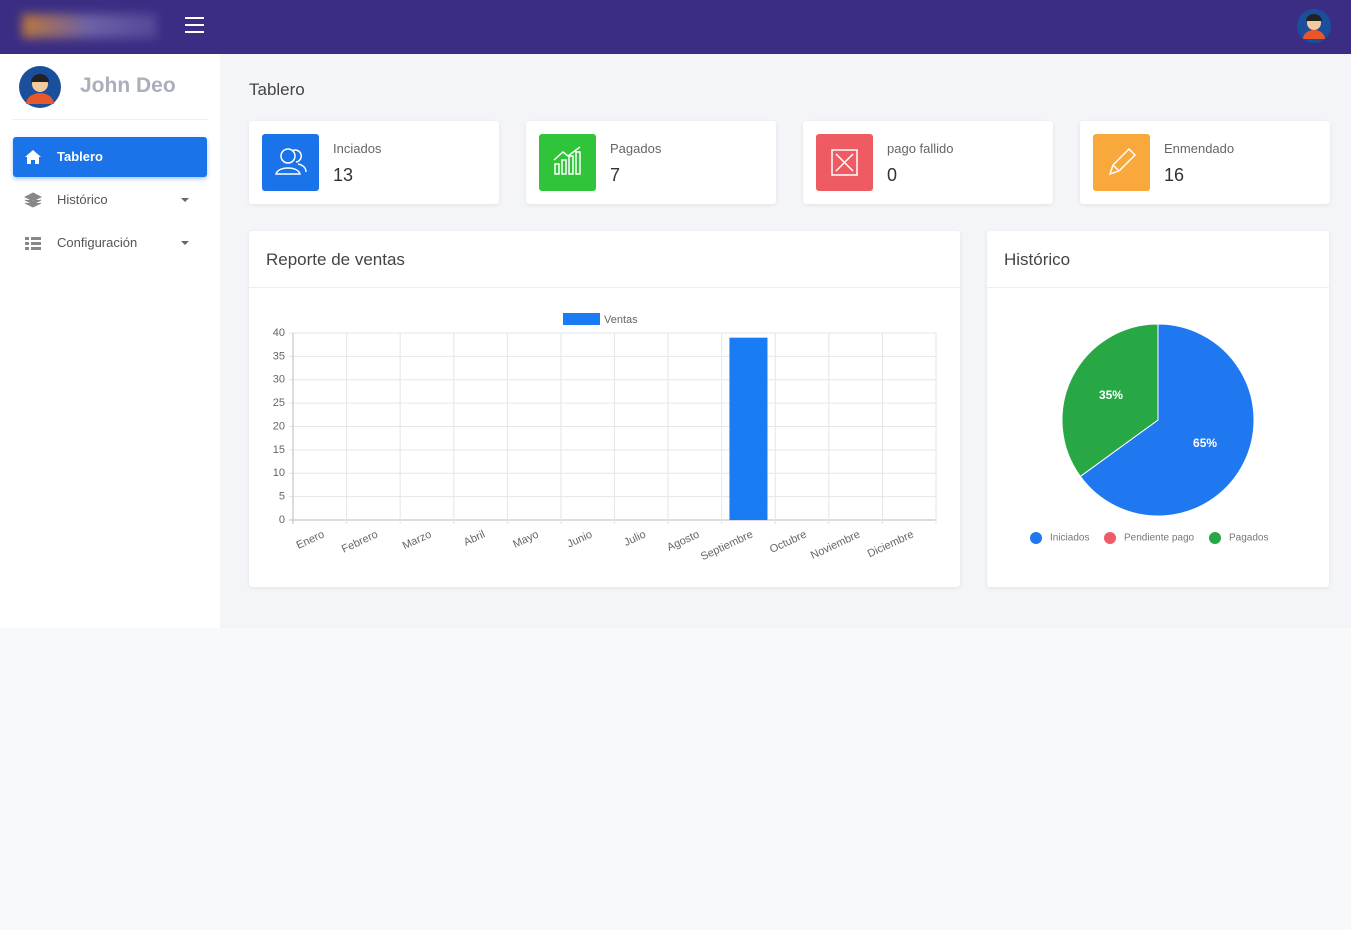  I want to click on y-tick-label: 40, so click(279, 333).